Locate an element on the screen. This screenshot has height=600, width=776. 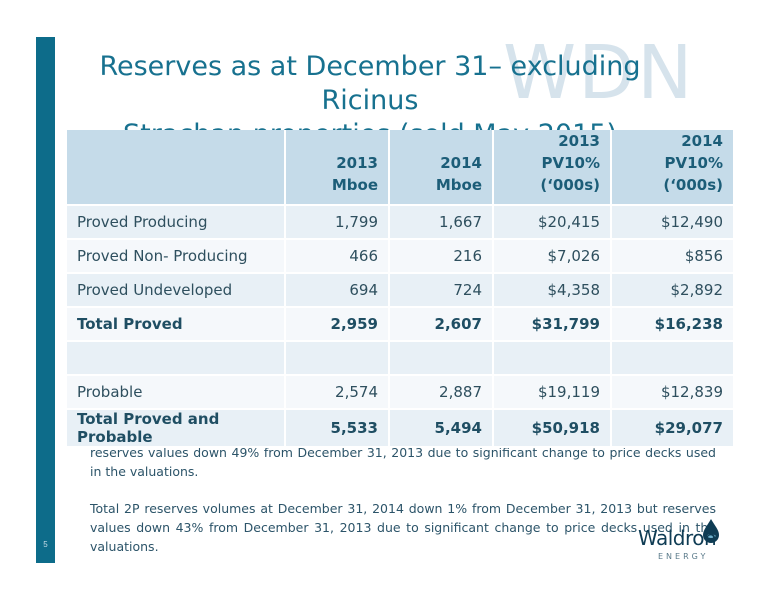
cell-2014-pv10: $12,839 is located at coordinates (673, 392).